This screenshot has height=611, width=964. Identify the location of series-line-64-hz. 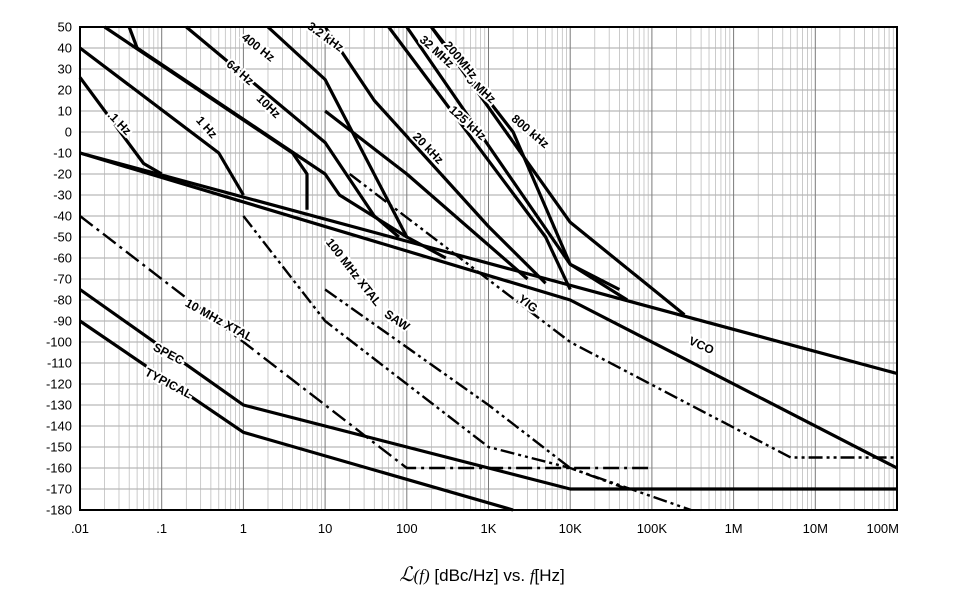
(267, 132).